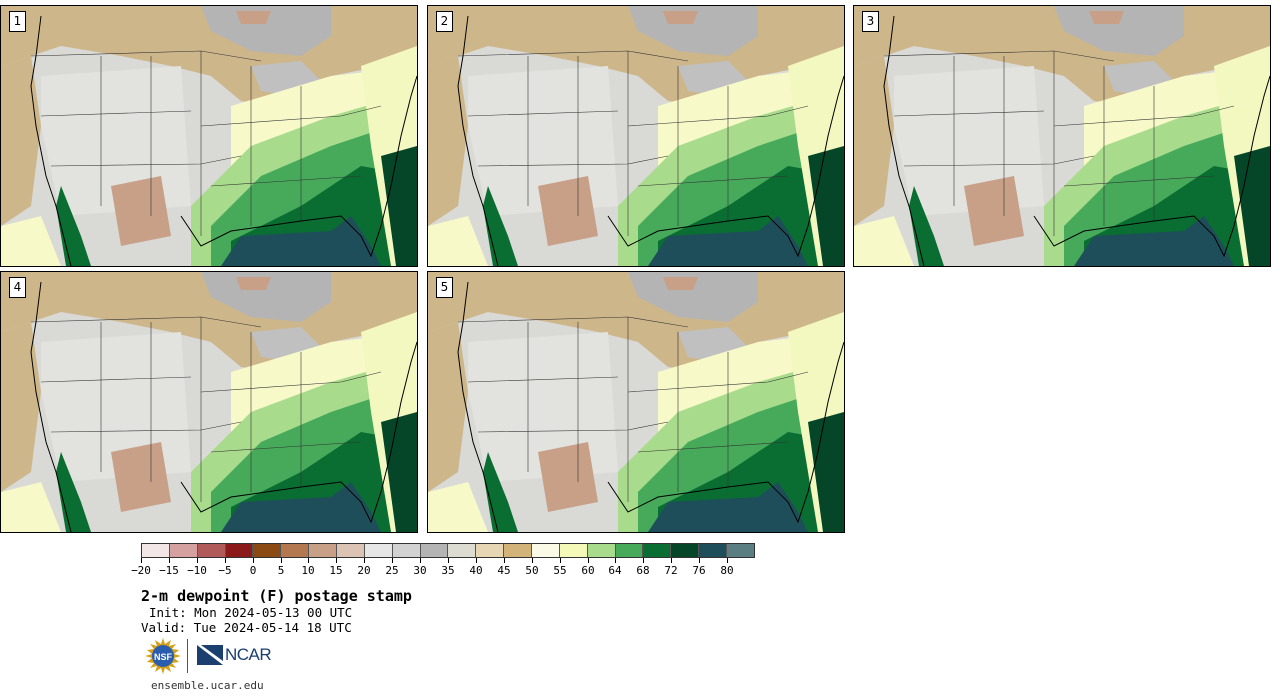  What do you see at coordinates (225, 570) in the screenshot?
I see `colorbar-tick-label: −5` at bounding box center [225, 570].